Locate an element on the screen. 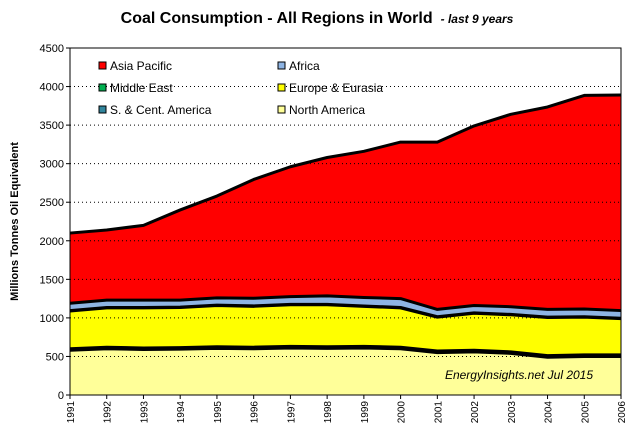 The width and height of the screenshot is (634, 442). y-tick-label: 3500 is located at coordinates (52, 126).